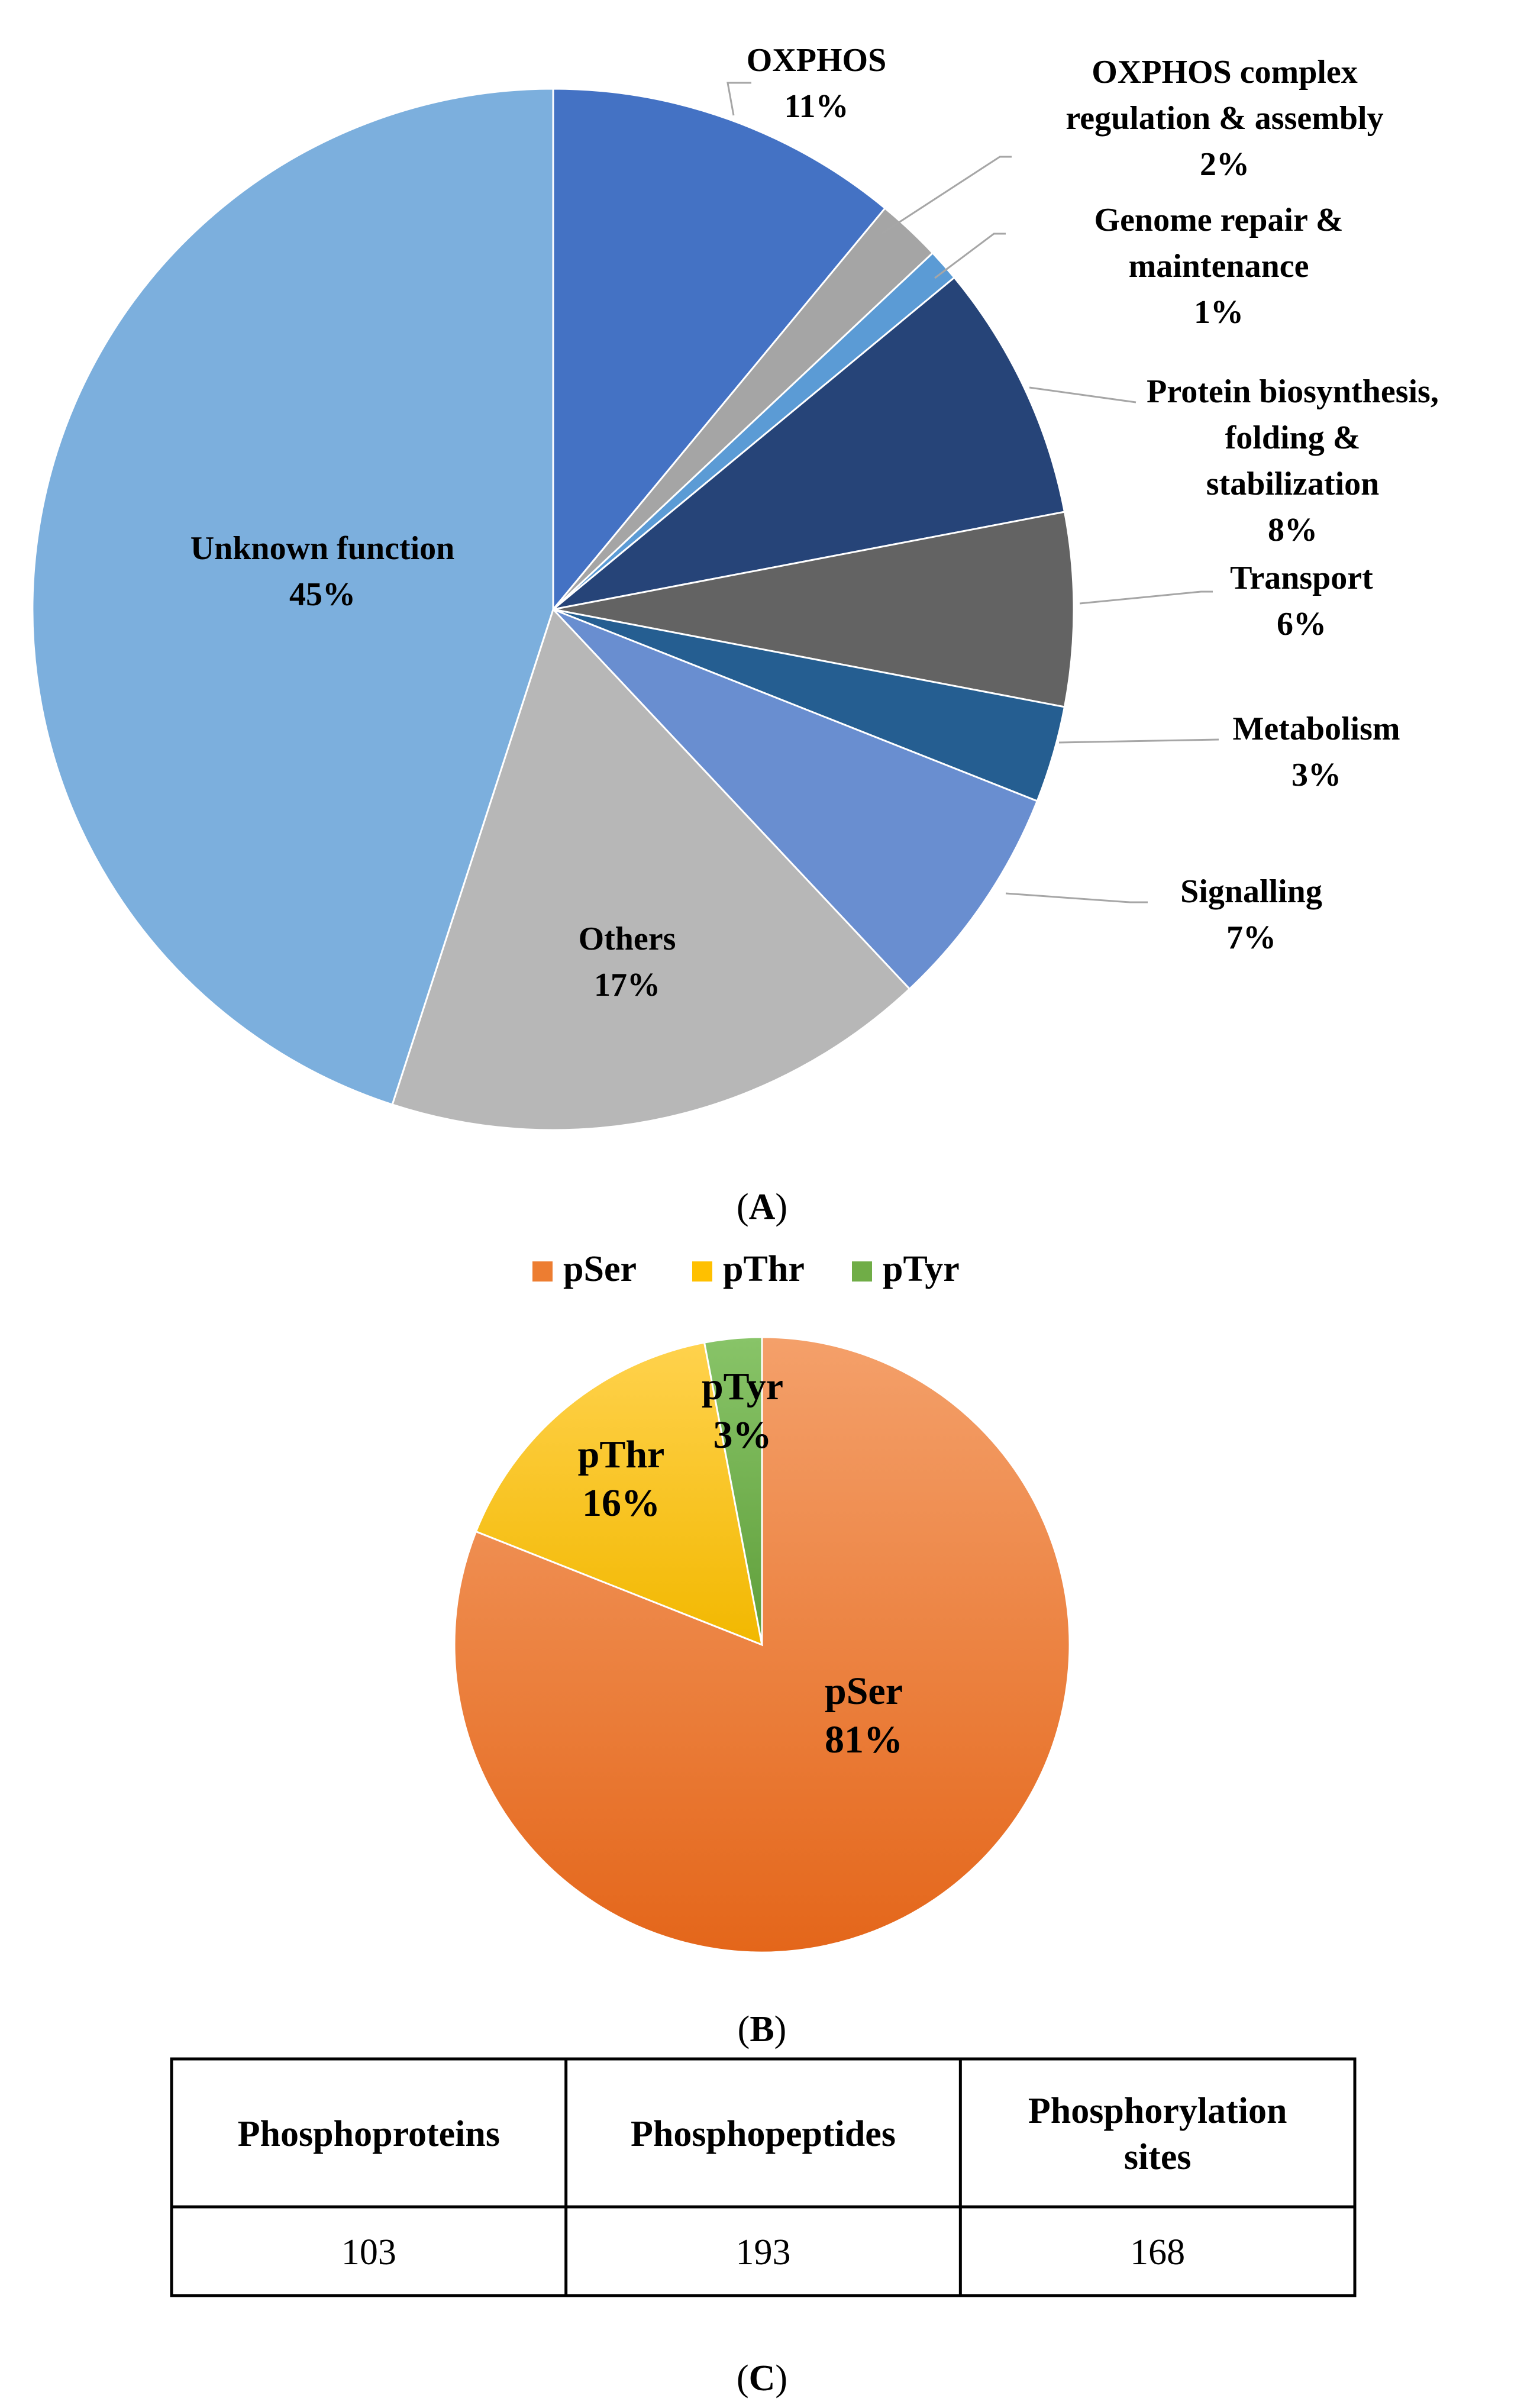 The image size is (1524, 2408). I want to click on leader-line-metabolism, so click(1138, 741).